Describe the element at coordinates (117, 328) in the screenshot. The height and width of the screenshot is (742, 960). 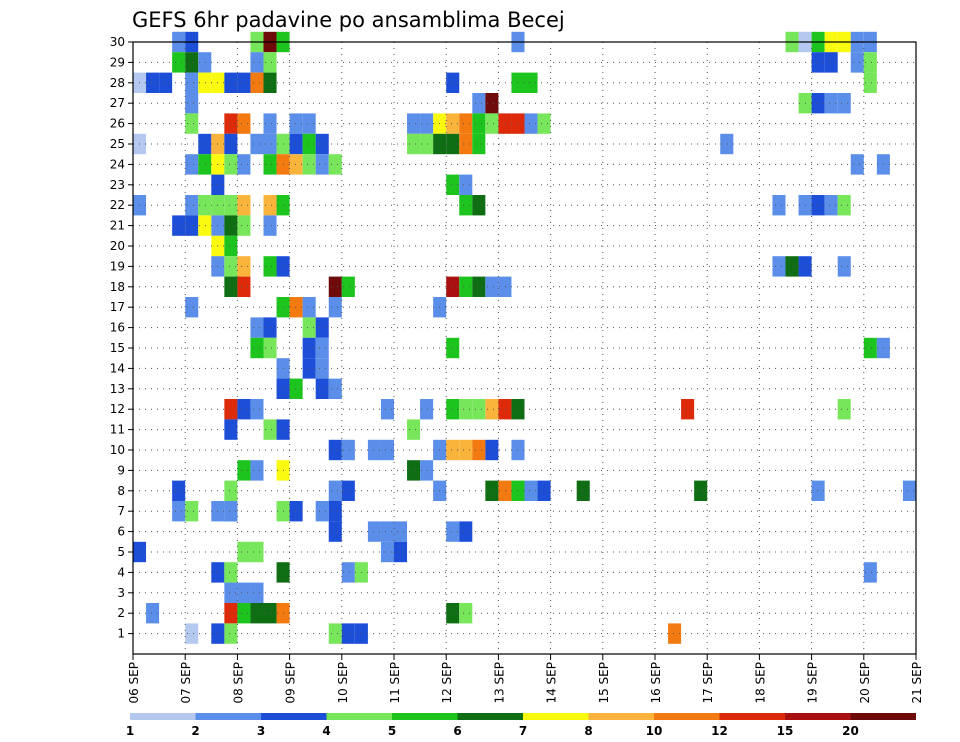
I see `y-tick-label: 16` at that location.